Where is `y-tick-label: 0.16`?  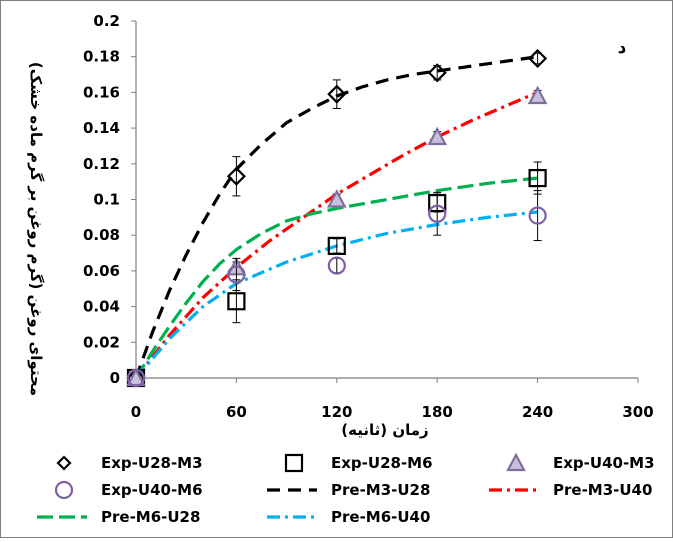
y-tick-label: 0.16 is located at coordinates (101, 92).